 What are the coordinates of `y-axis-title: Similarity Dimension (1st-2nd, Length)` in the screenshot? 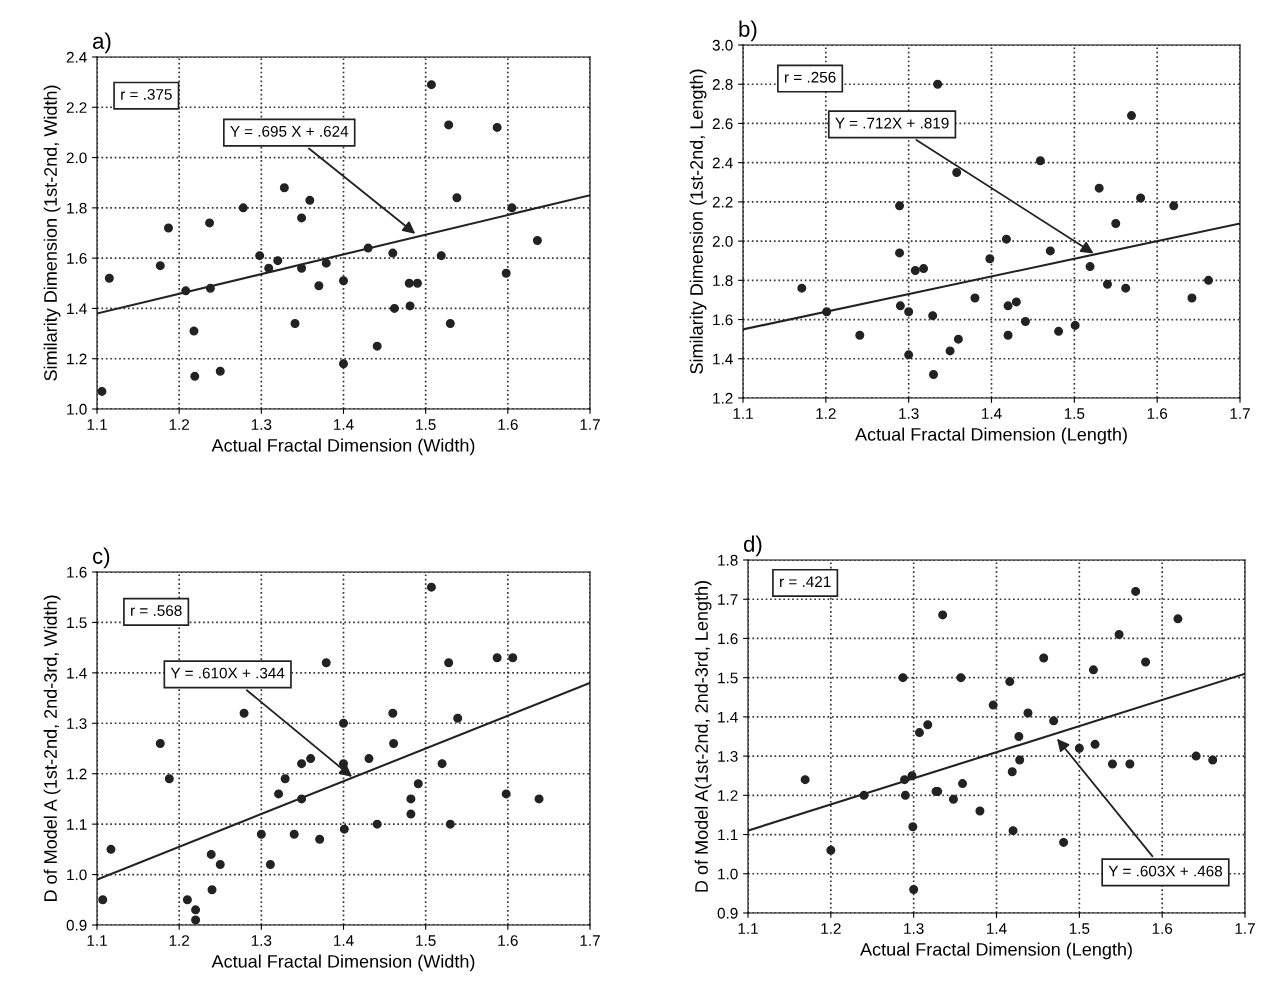 It's located at (698, 221).